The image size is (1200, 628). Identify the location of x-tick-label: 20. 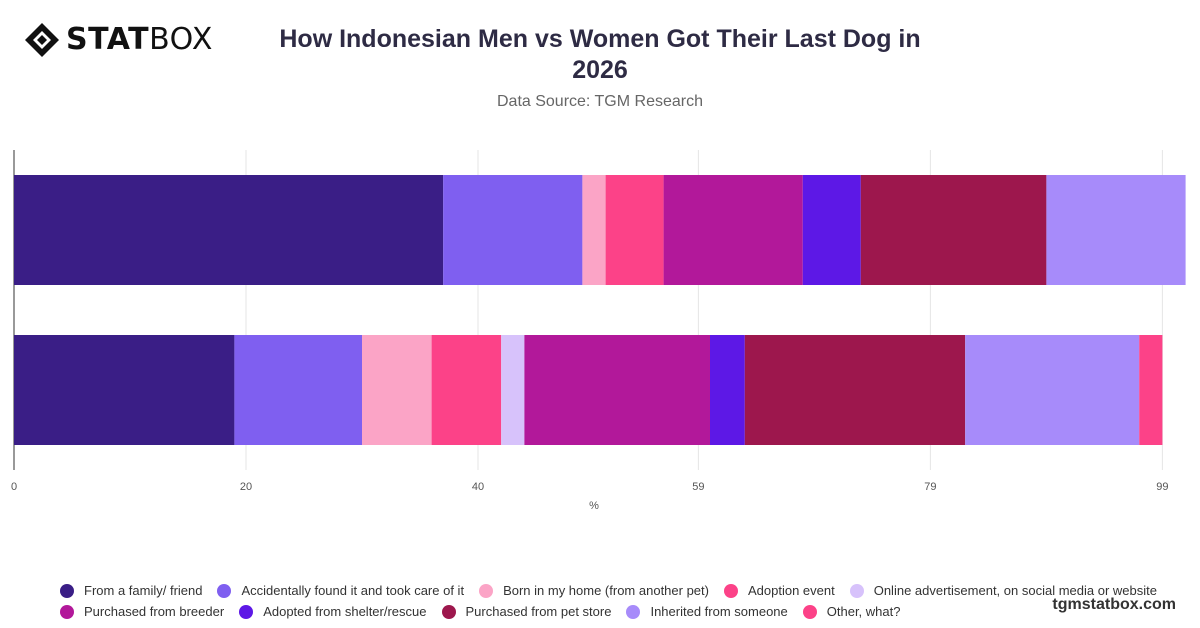
(246, 487).